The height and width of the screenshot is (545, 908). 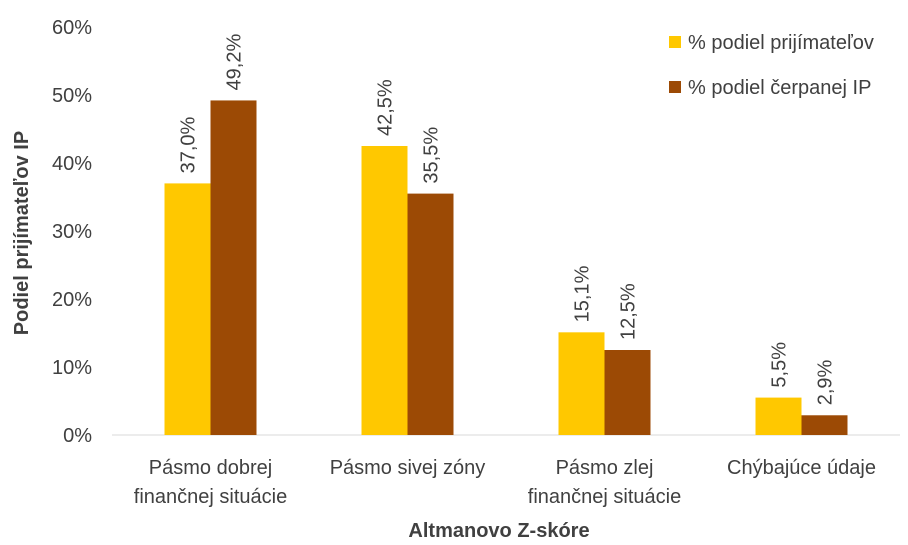 I want to click on x-category-label: Pásmo sivej zóny, so click(x=408, y=468).